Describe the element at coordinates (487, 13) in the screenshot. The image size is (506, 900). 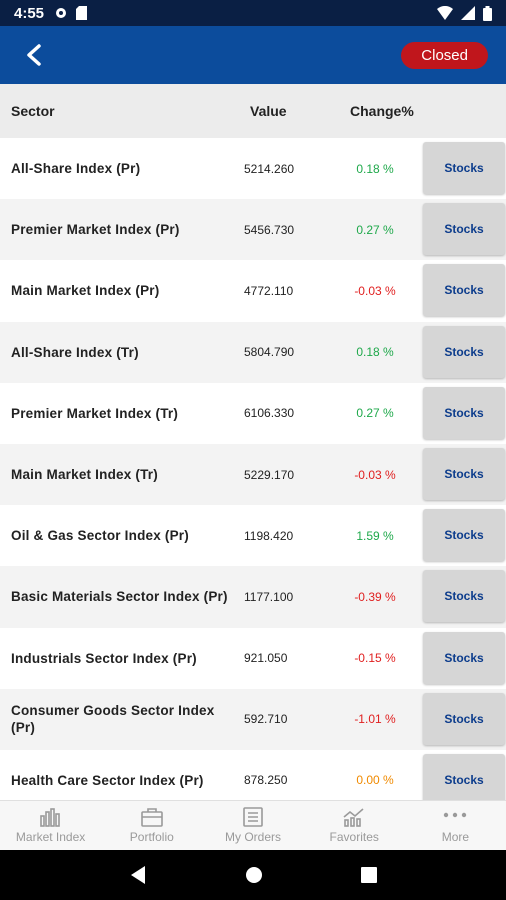
I see `battery-icon` at that location.